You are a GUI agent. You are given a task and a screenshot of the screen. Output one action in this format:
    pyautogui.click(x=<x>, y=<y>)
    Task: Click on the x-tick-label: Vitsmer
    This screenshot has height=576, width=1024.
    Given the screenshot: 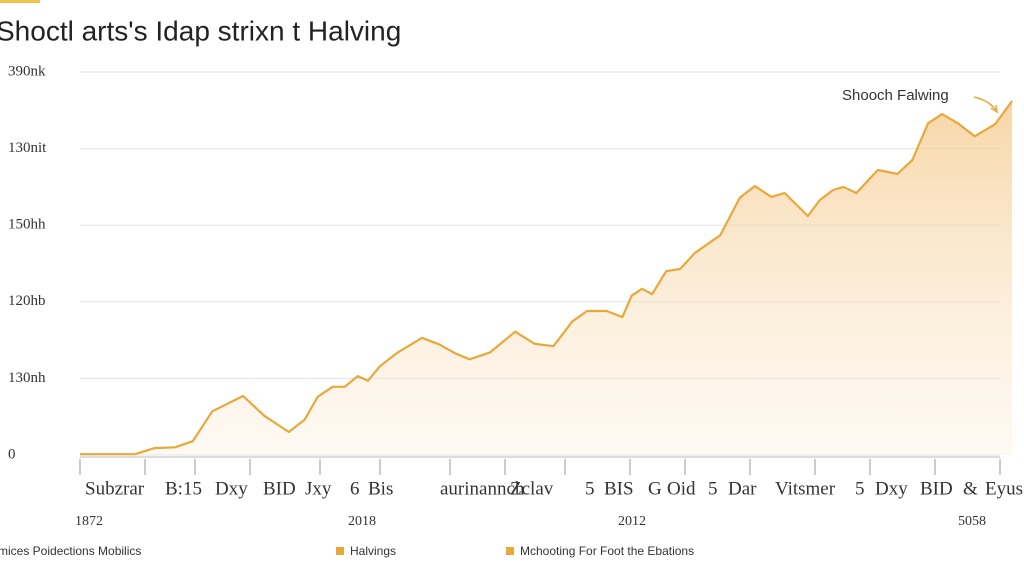 What is the action you would take?
    pyautogui.click(x=805, y=488)
    